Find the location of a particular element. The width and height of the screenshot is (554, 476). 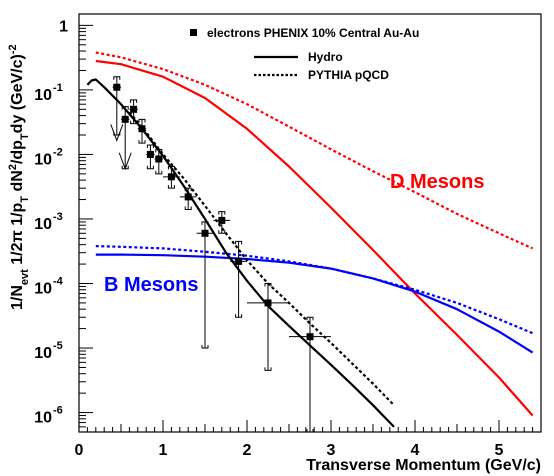

x-tick-label: 4 is located at coordinates (415, 450).